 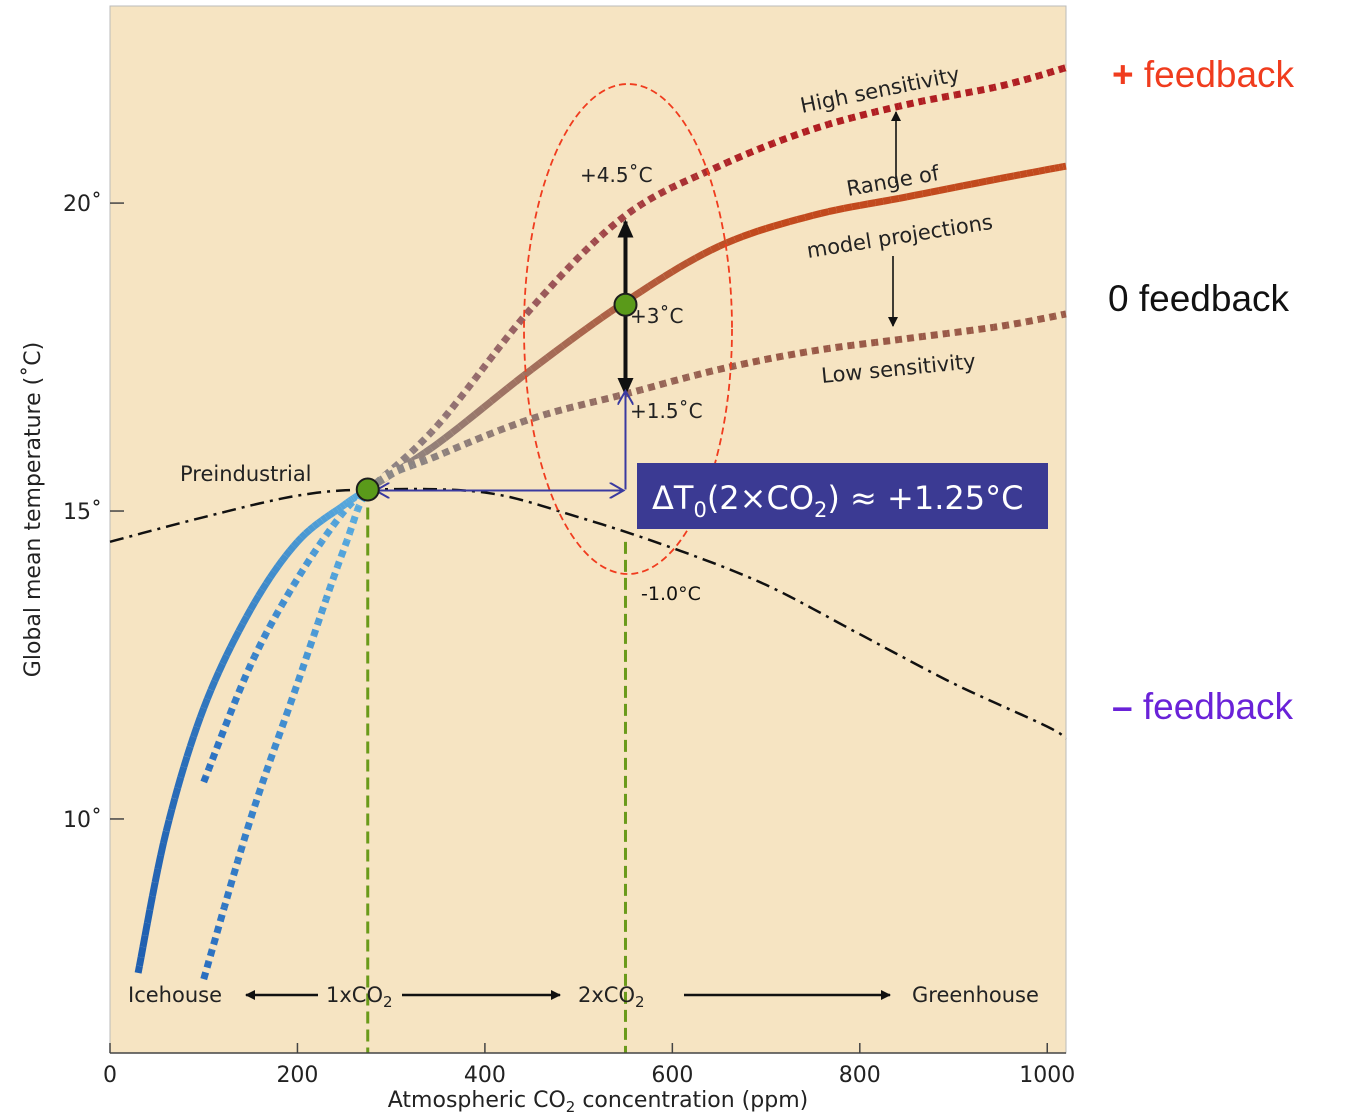 I want to click on plus15-label: +1.5˚C, so click(x=666, y=411).